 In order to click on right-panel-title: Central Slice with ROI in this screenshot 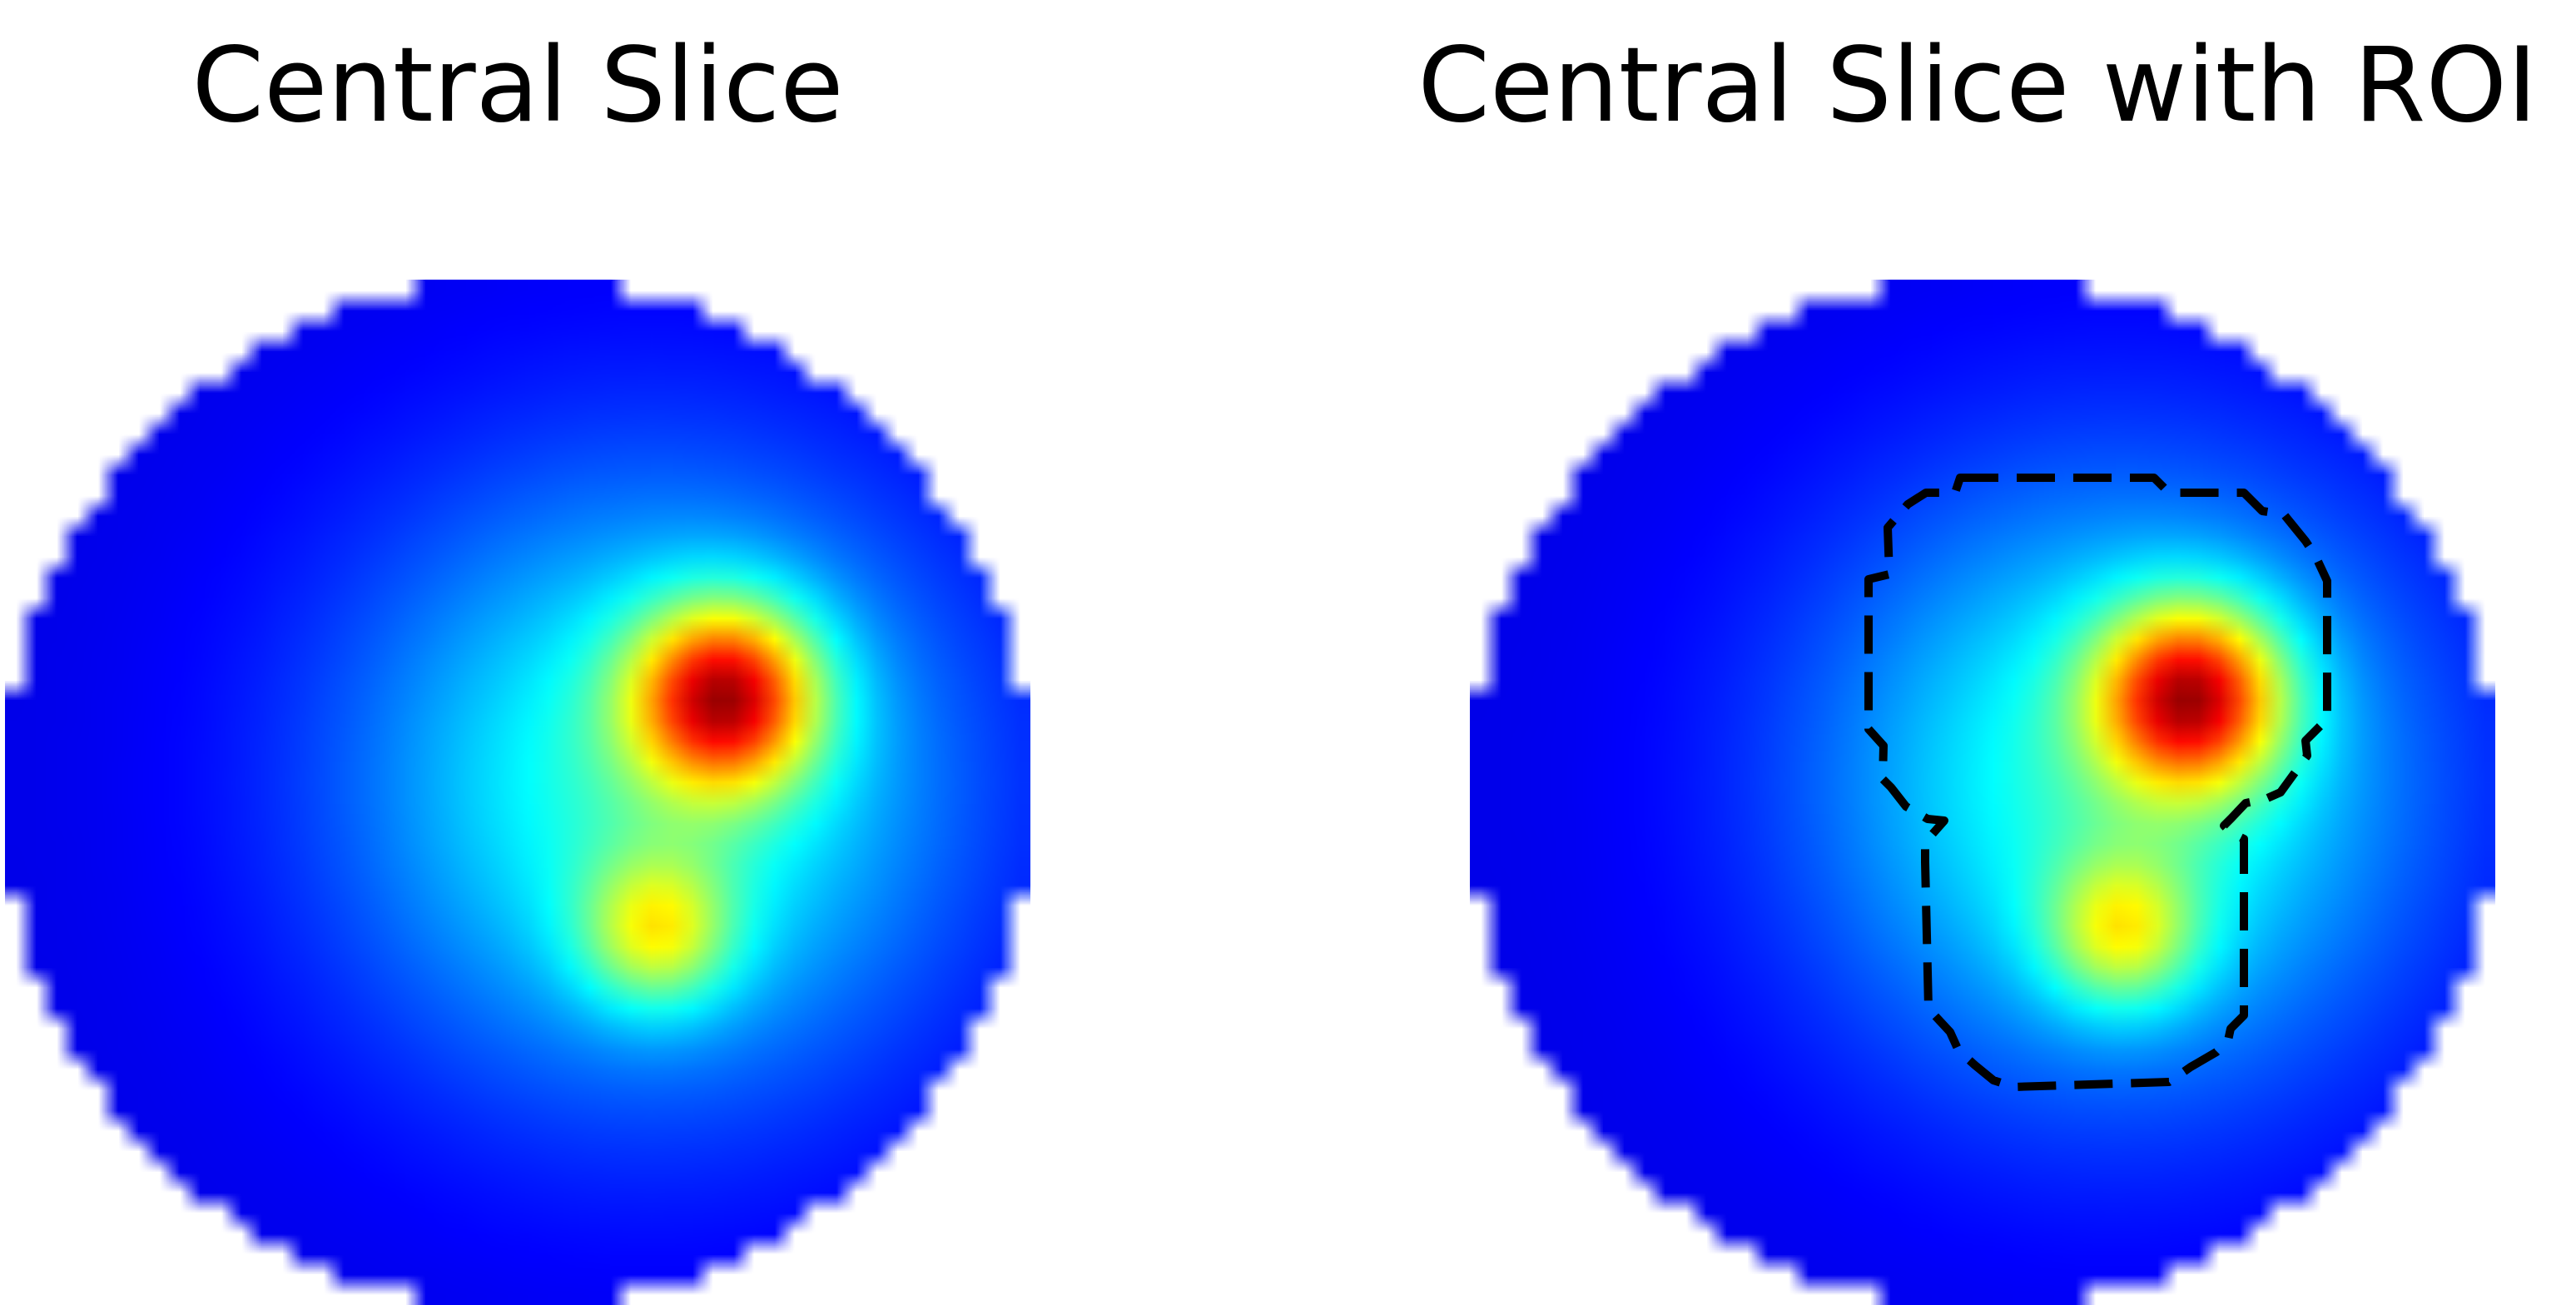, I will do `click(1977, 86)`.